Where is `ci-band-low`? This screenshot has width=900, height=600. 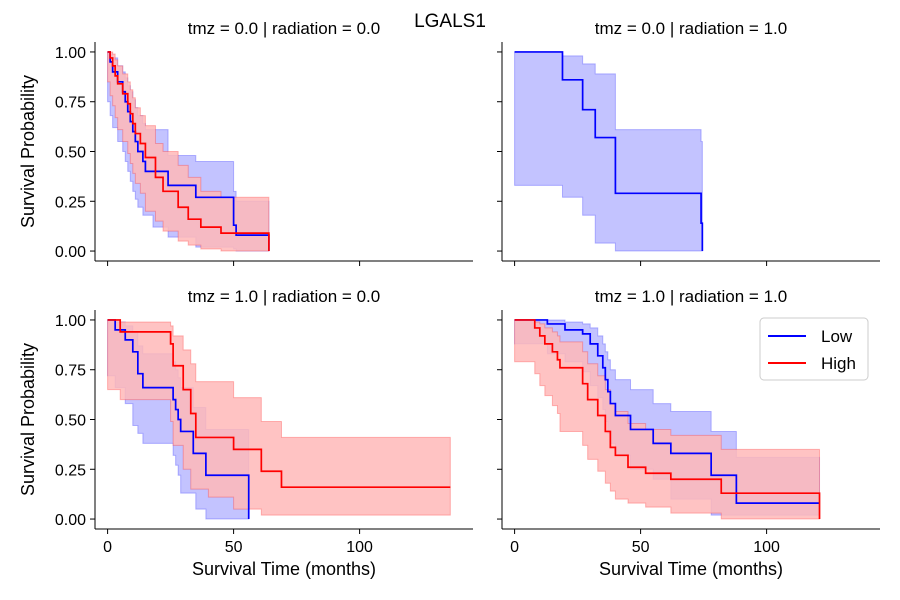
ci-band-low is located at coordinates (608, 151).